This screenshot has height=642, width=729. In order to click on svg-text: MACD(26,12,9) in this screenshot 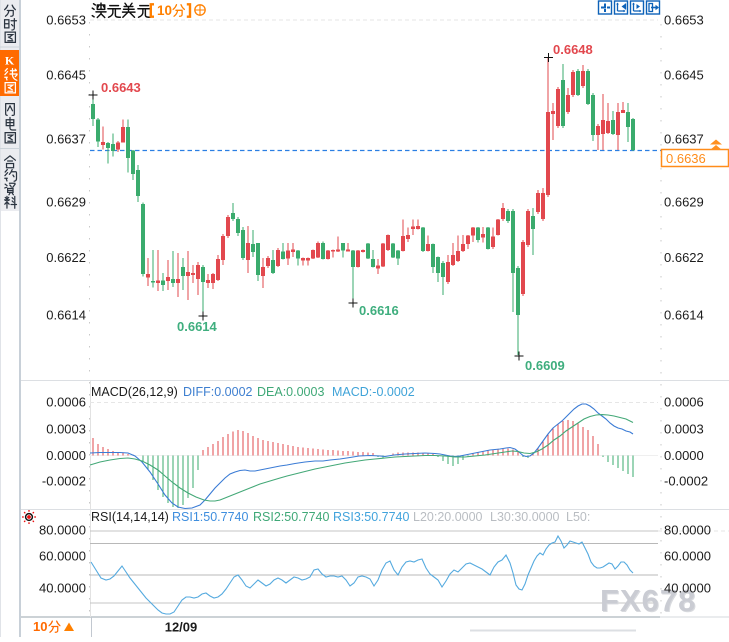, I will do `click(134, 392)`.